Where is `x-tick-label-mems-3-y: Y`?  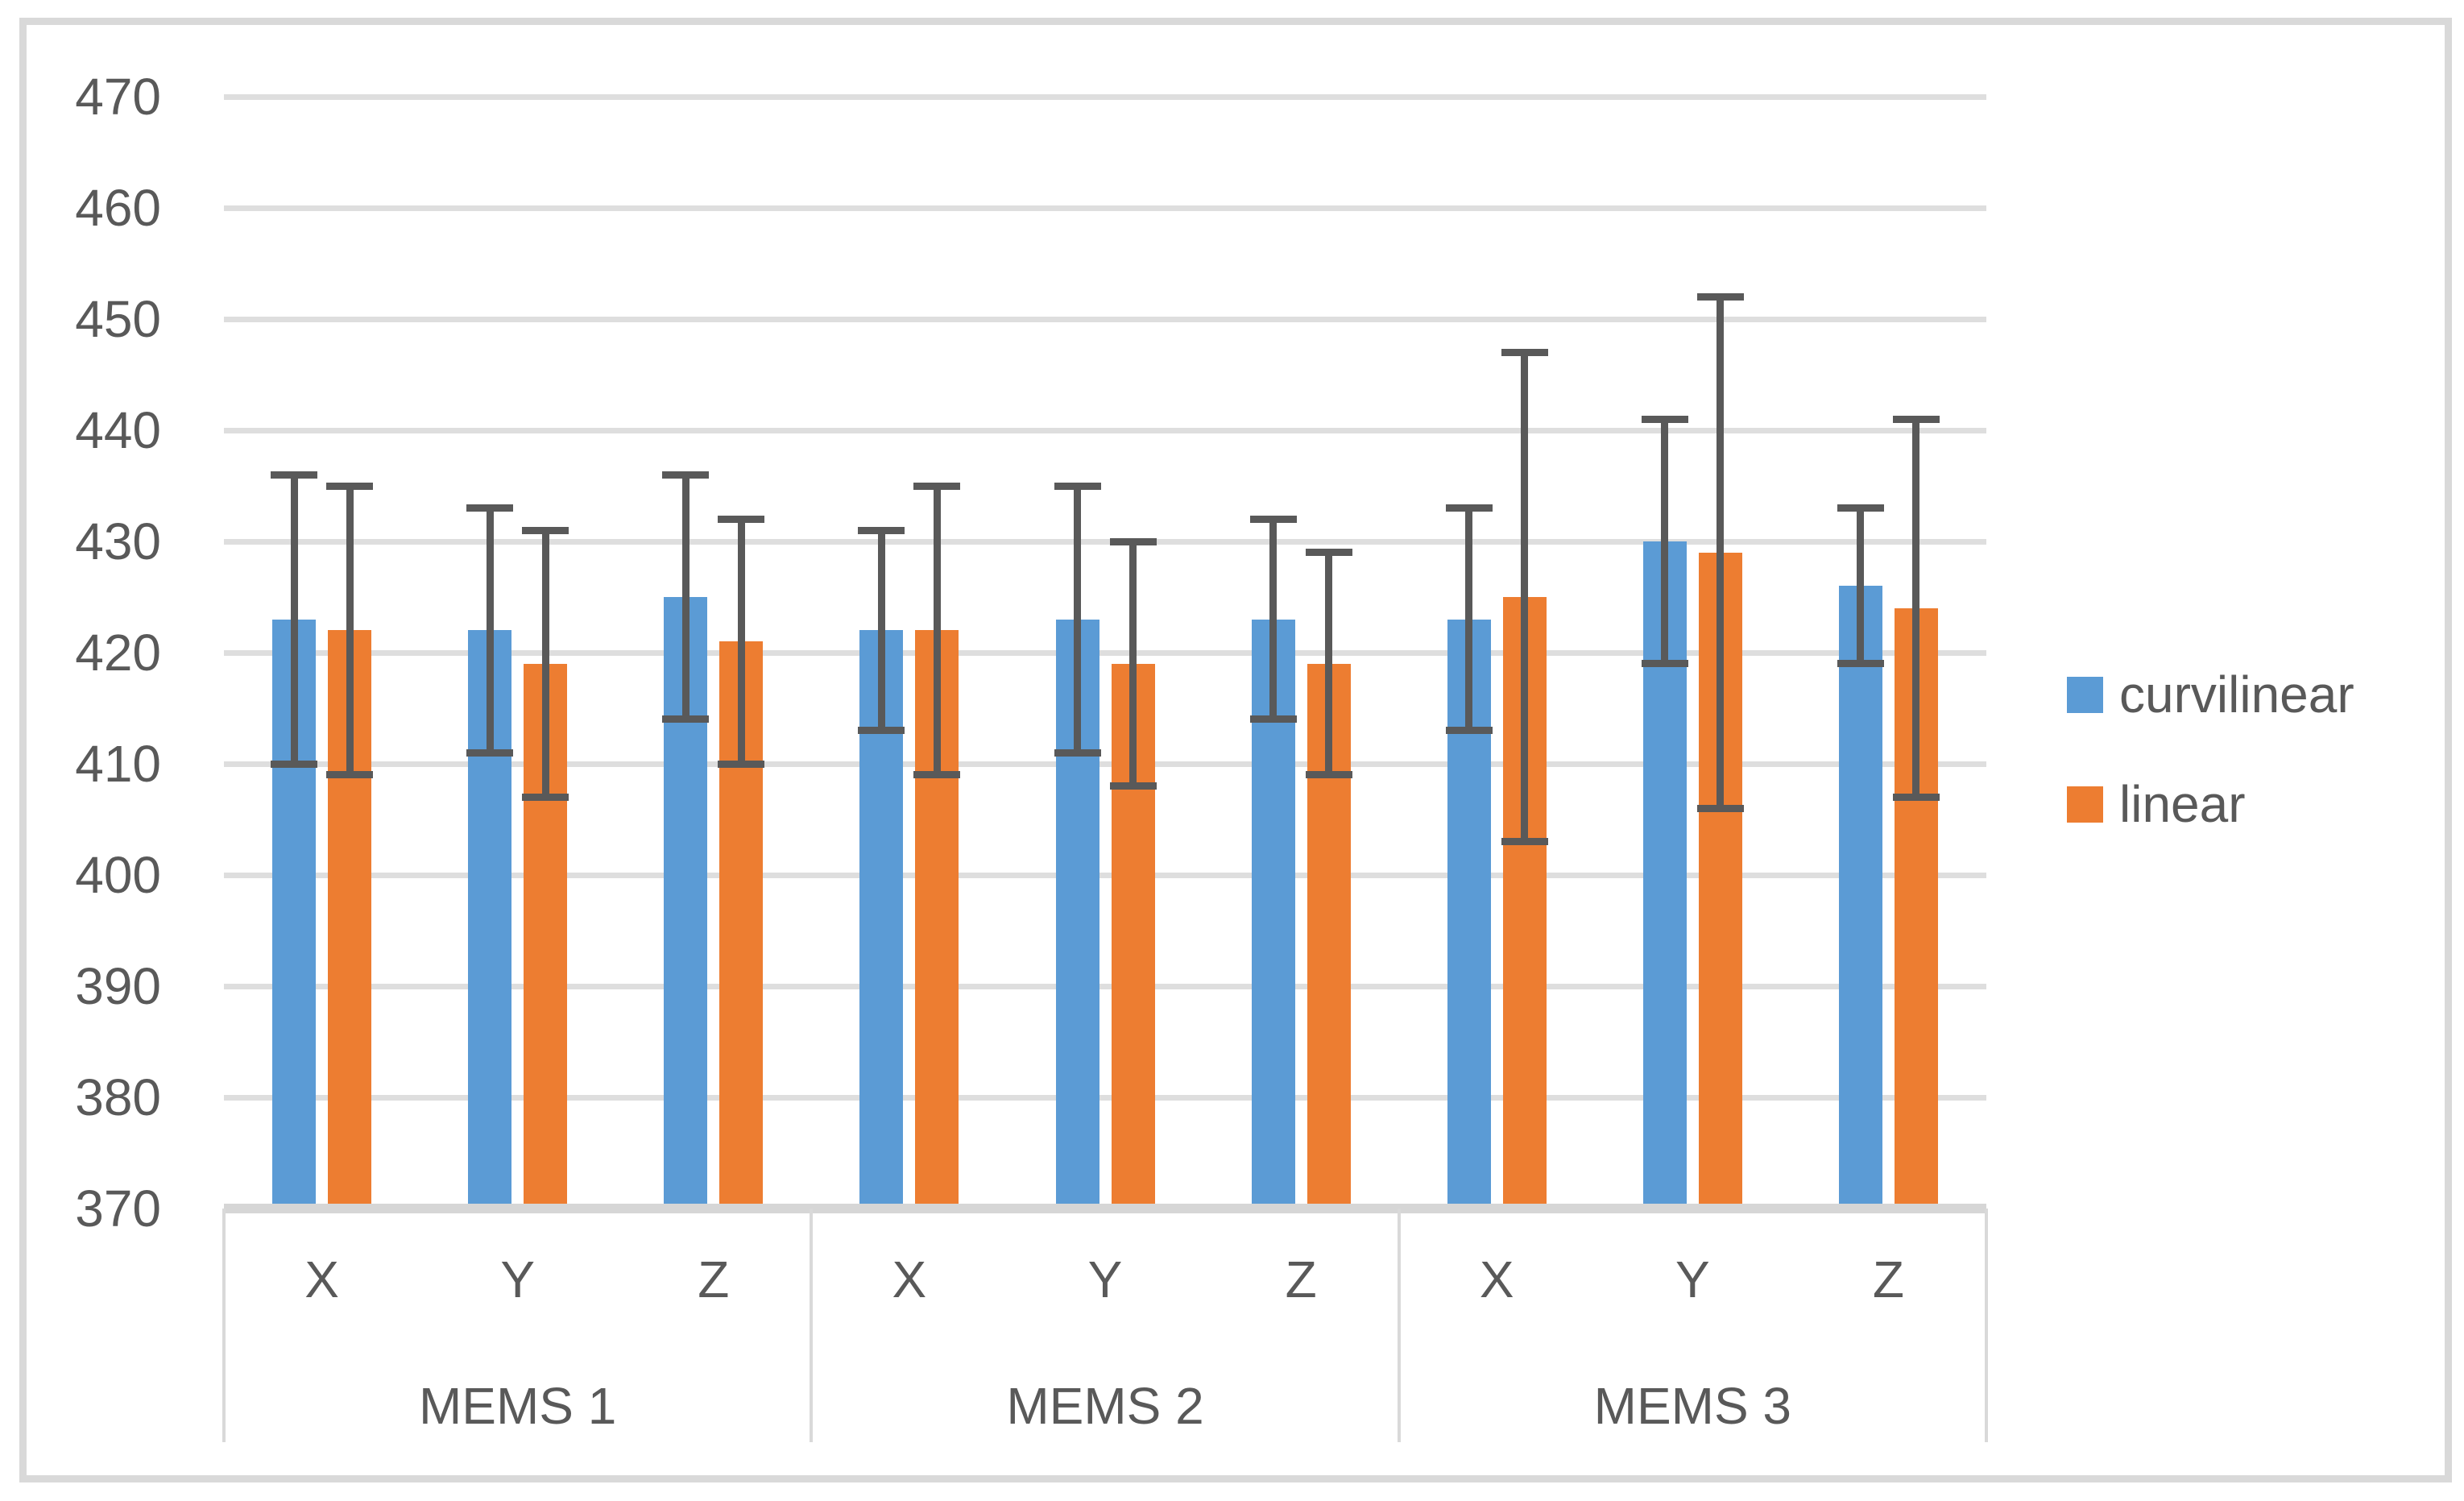
x-tick-label-mems-3-y: Y is located at coordinates (1692, 1279).